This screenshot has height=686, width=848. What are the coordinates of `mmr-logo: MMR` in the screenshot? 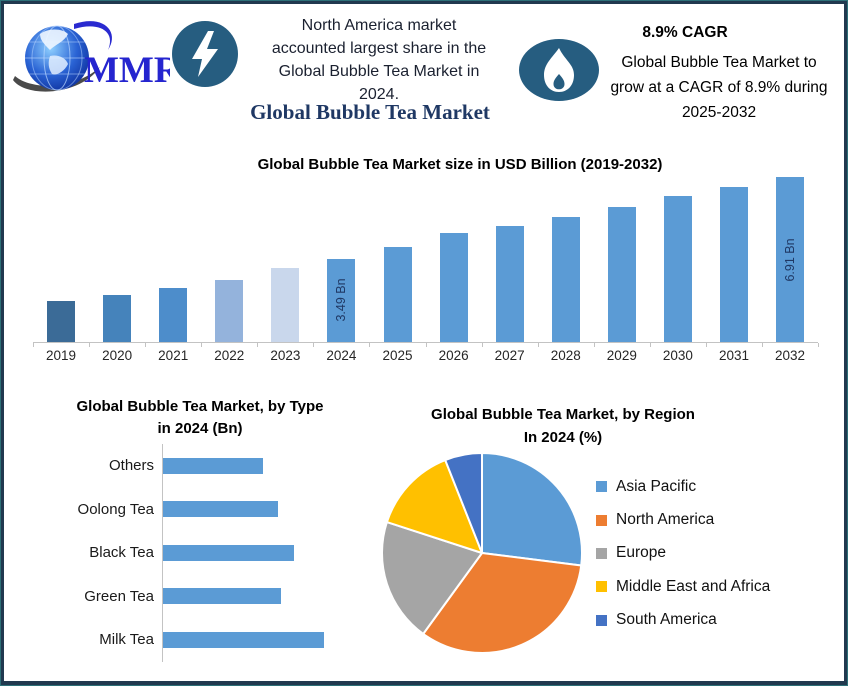 It's located at (91, 56).